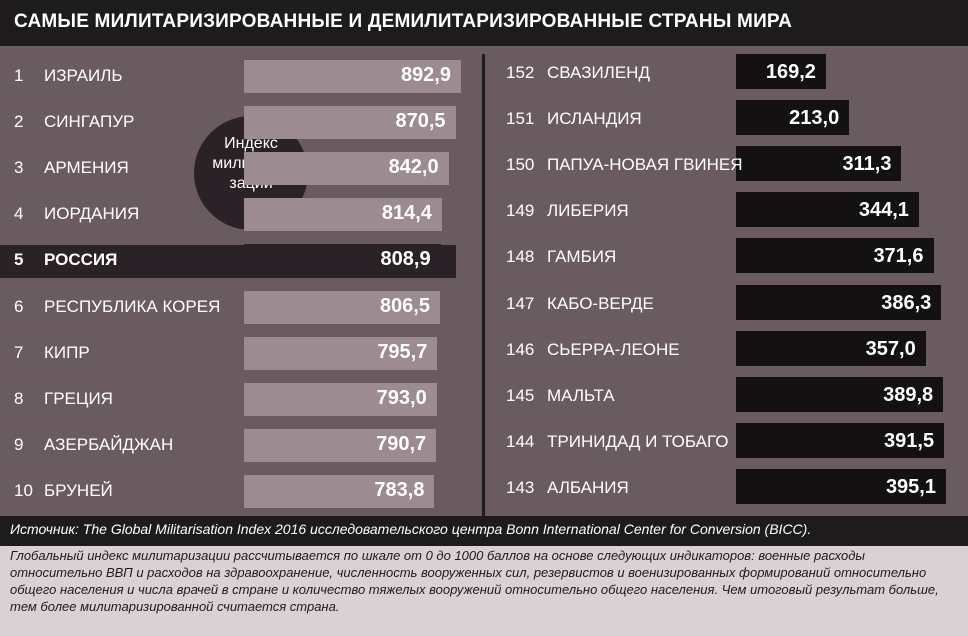 The width and height of the screenshot is (968, 636). What do you see at coordinates (598, 72) in the screenshot?
I see `country-right-0: СВАЗИЛЕНД` at bounding box center [598, 72].